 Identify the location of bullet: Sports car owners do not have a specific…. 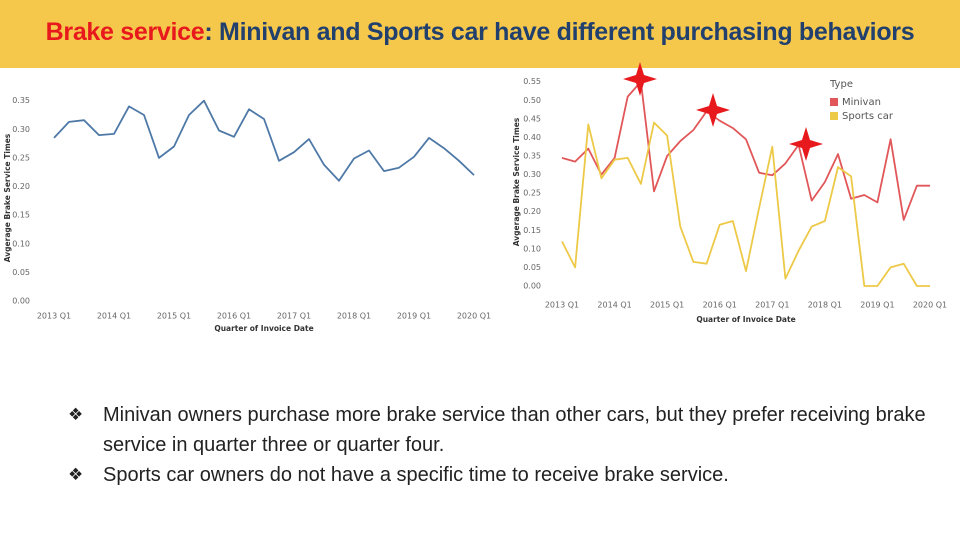
(508, 475).